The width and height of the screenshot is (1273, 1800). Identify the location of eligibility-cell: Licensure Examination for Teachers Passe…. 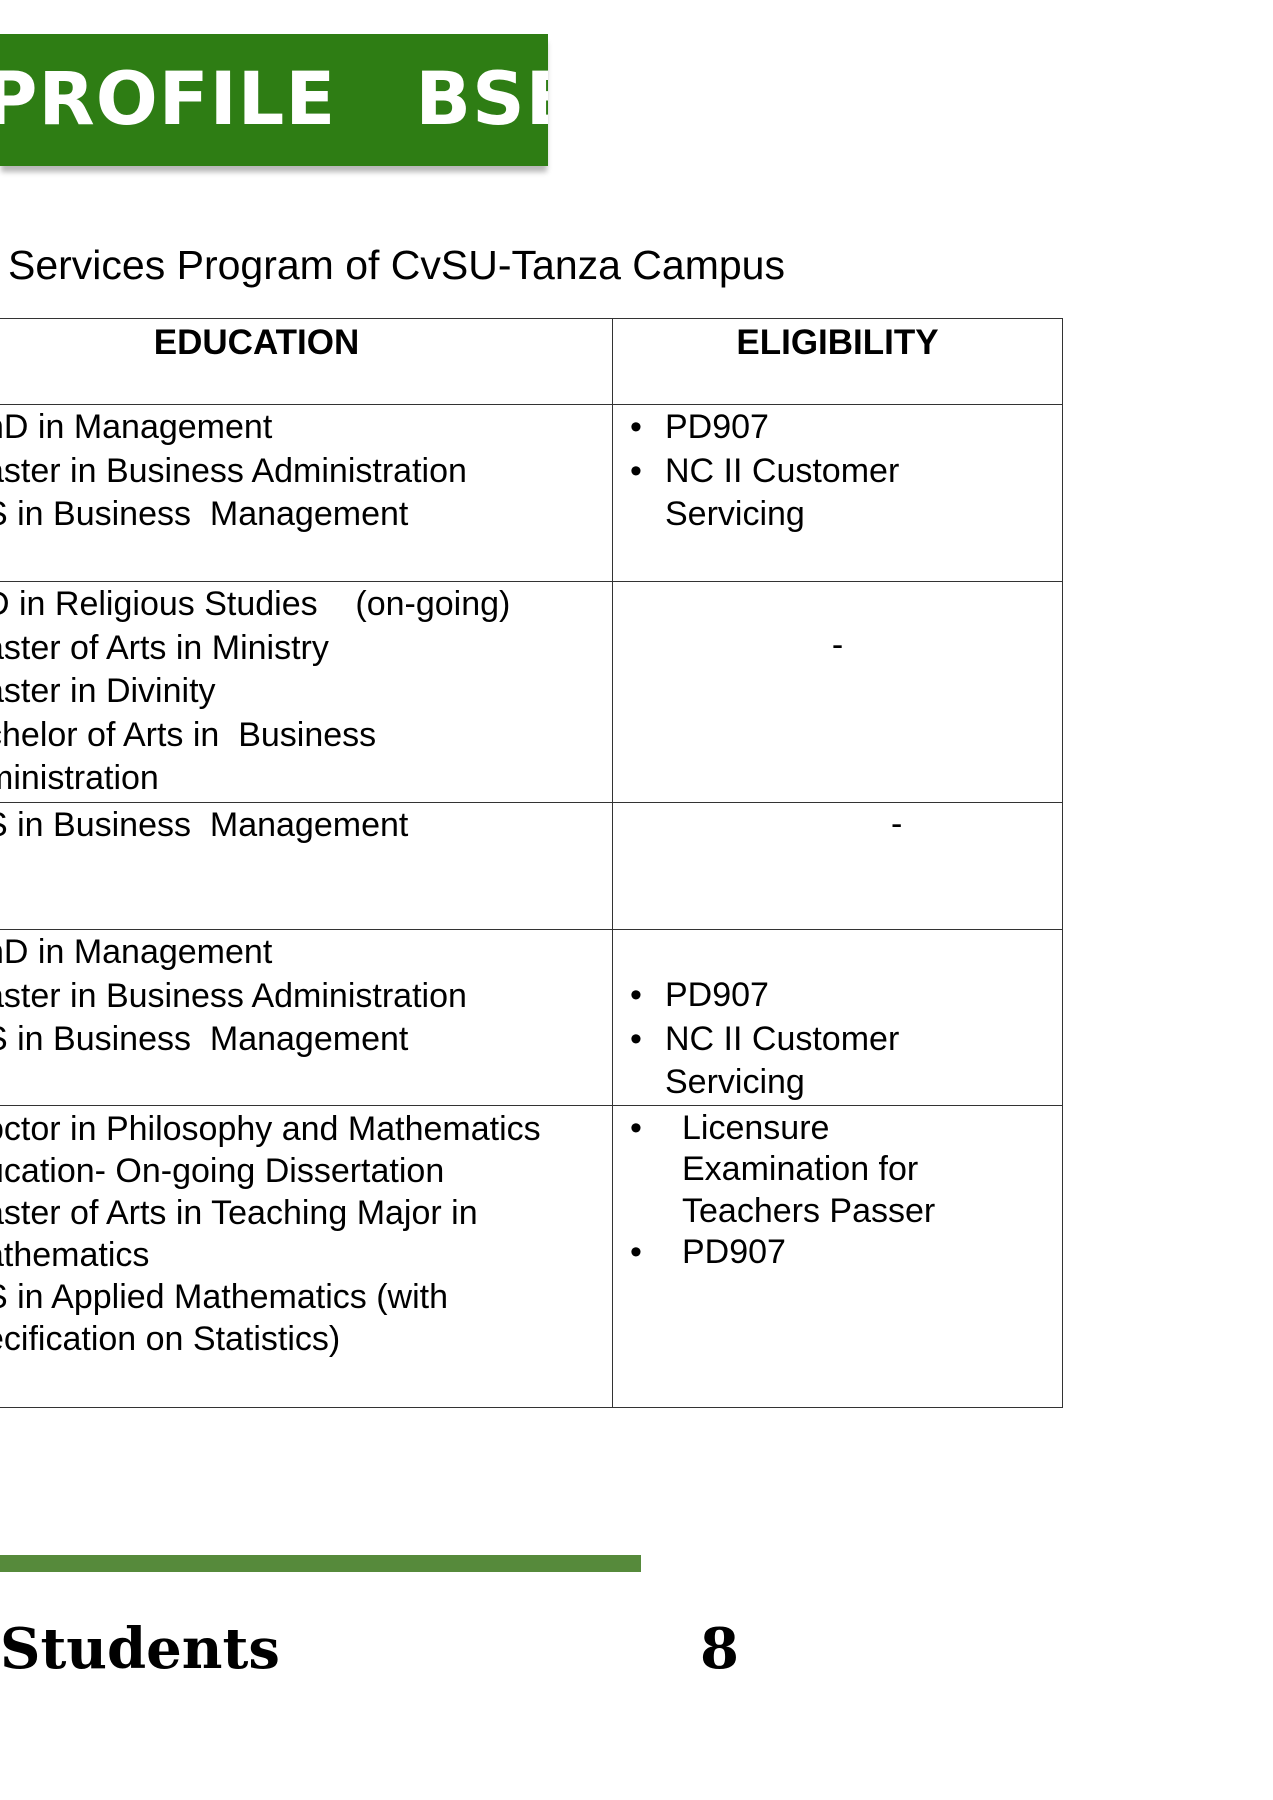
(837, 1256).